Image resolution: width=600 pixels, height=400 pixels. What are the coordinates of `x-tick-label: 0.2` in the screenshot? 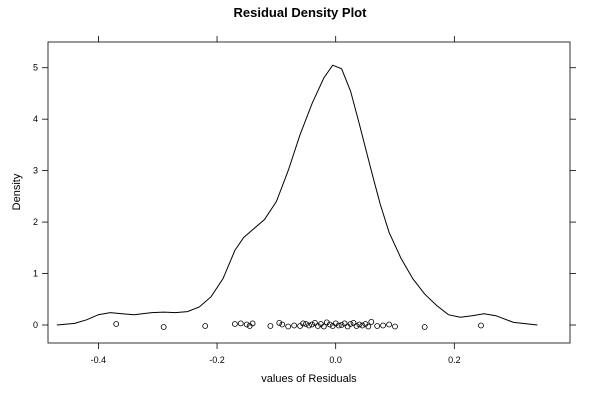 It's located at (454, 360).